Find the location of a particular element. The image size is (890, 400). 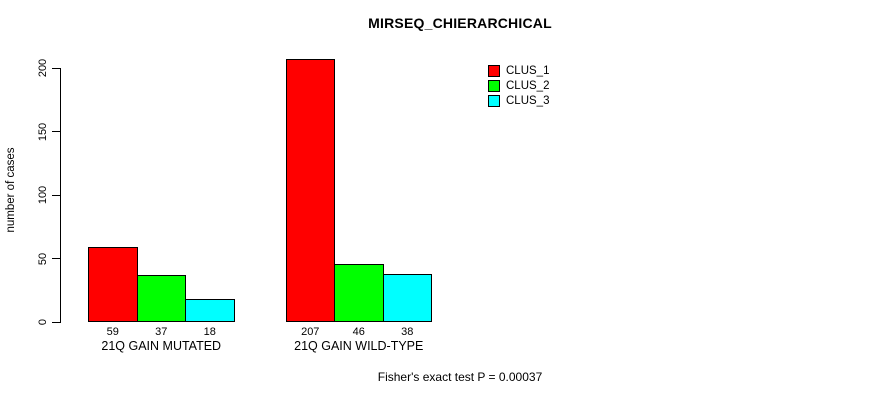

bar-clus_3-group1 is located at coordinates (210, 310).